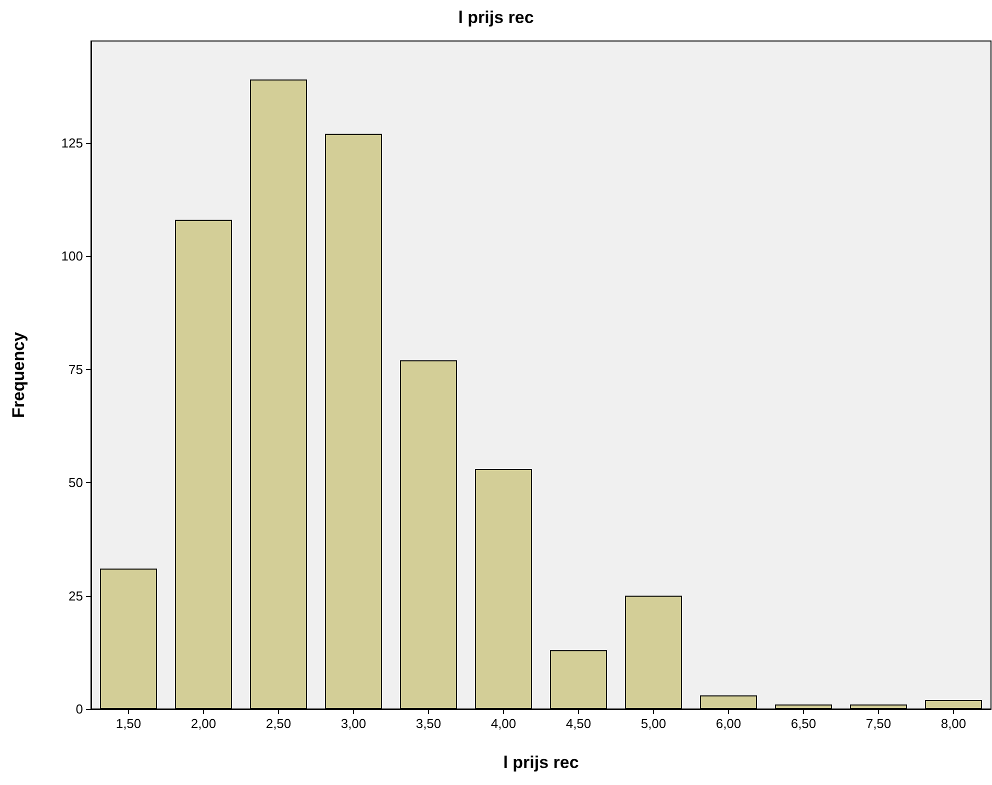 The width and height of the screenshot is (992, 785). I want to click on x-tick-label: 1,50, so click(129, 723).